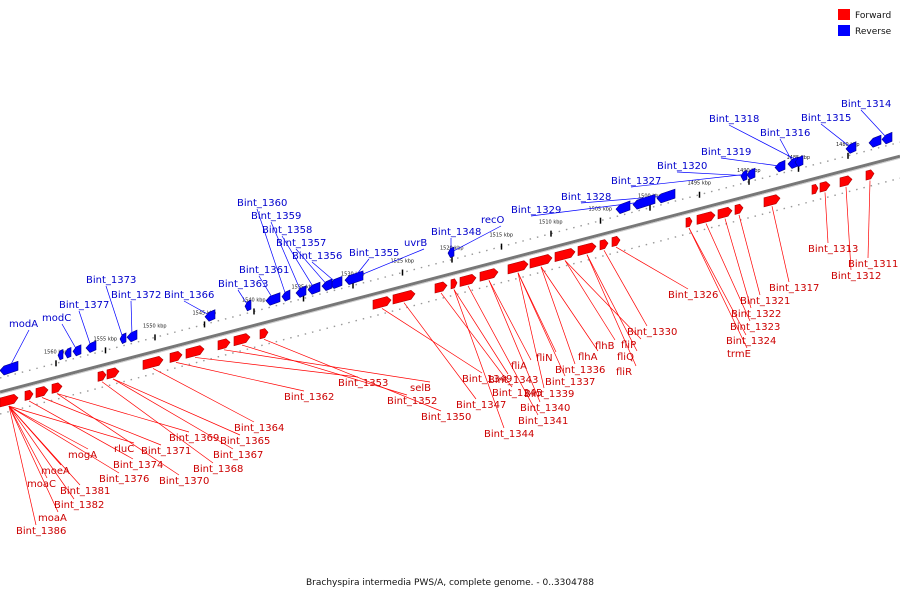 The image size is (900, 600). I want to click on reverse-gene-label: Bint_1314, so click(866, 104).